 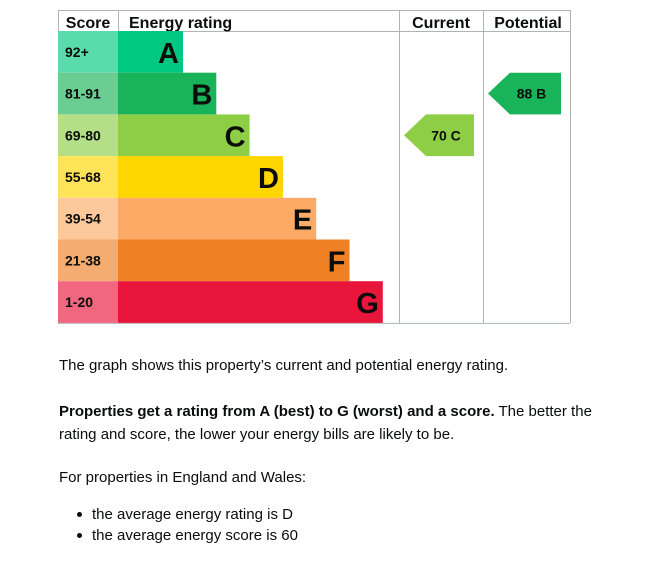 I want to click on score-cell-g, so click(x=88, y=302).